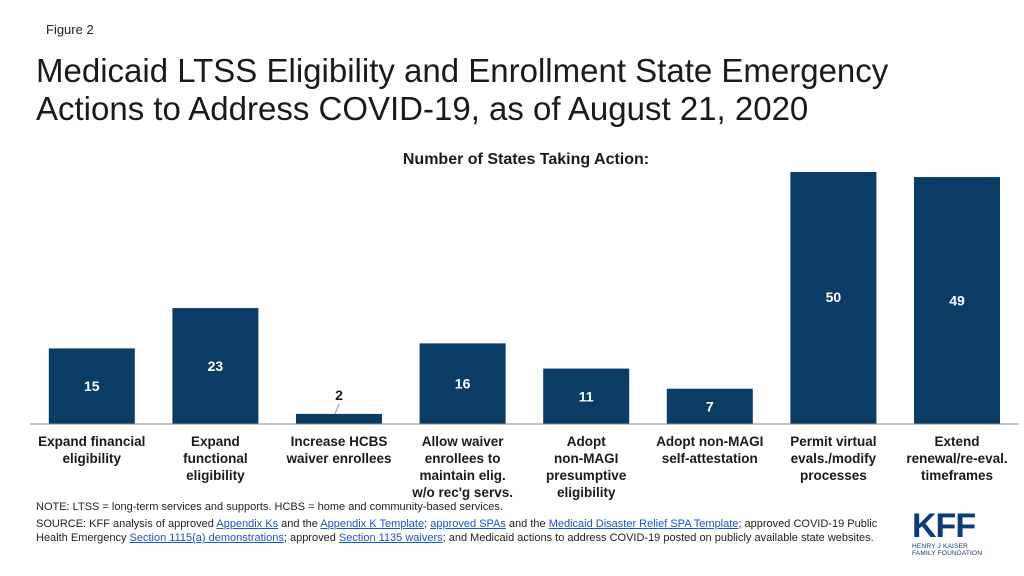 This screenshot has height=576, width=1024. Describe the element at coordinates (339, 395) in the screenshot. I see `data-label: 2` at that location.